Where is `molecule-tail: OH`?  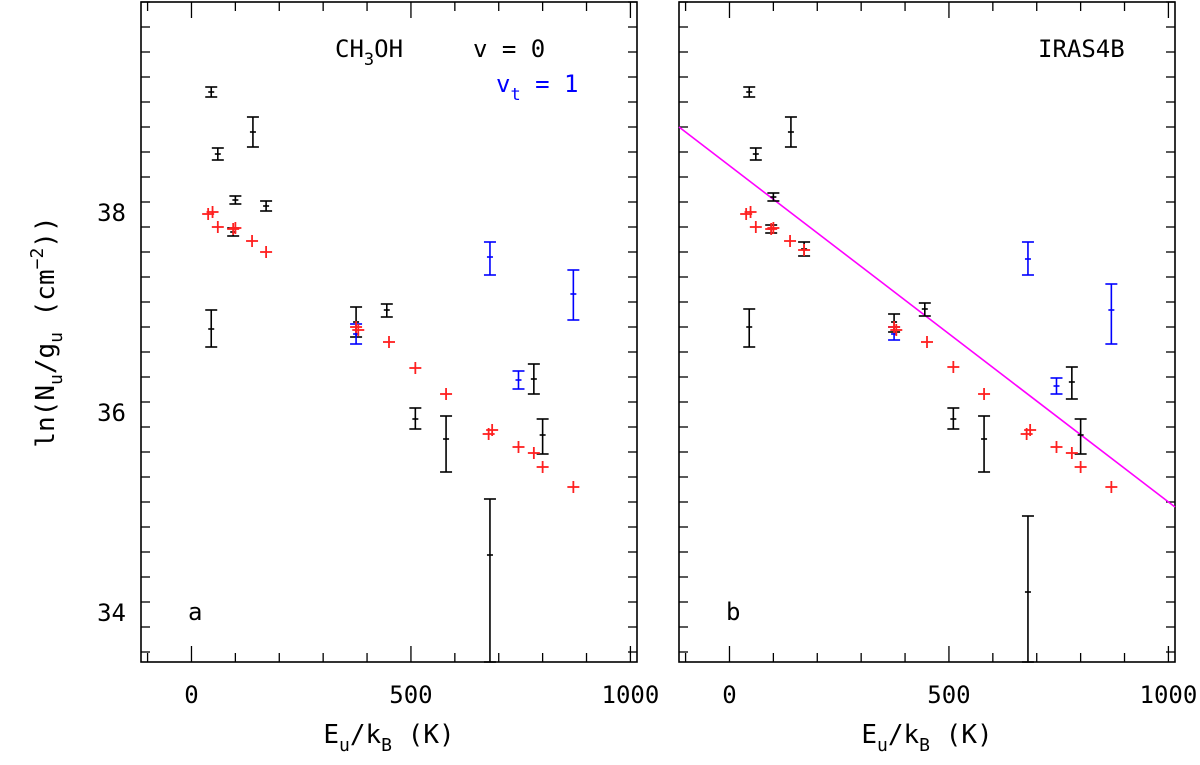 molecule-tail: OH is located at coordinates (388, 49).